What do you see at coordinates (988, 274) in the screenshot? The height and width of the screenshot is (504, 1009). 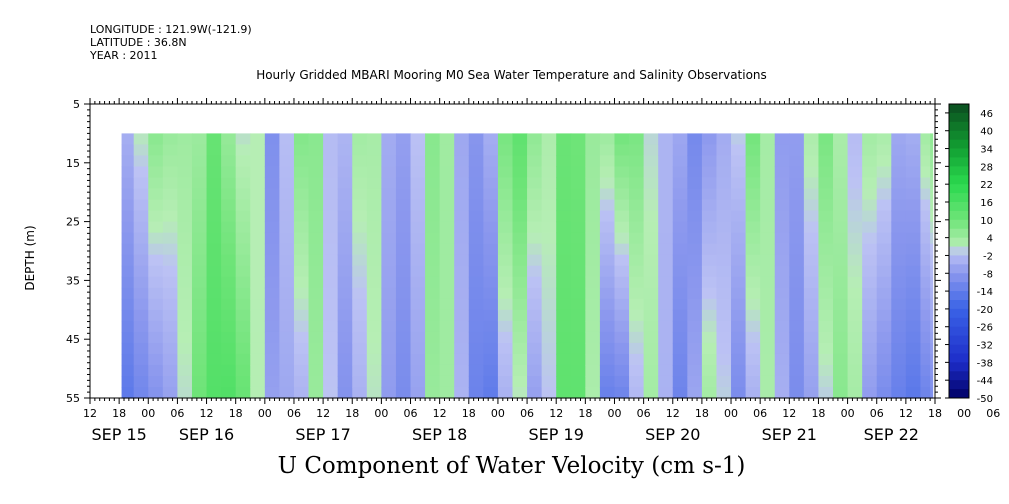 I see `colorbar-label: -8` at bounding box center [988, 274].